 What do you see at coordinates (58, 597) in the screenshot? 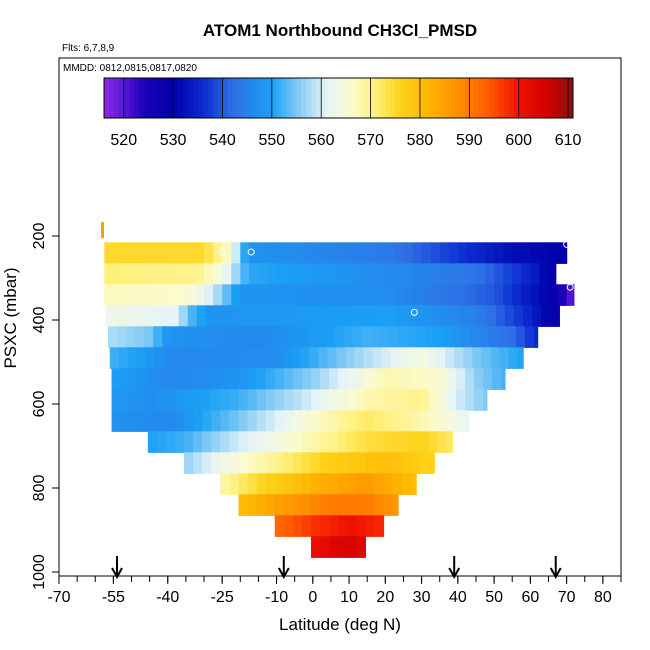
I see `x-tick-label: -70` at bounding box center [58, 597].